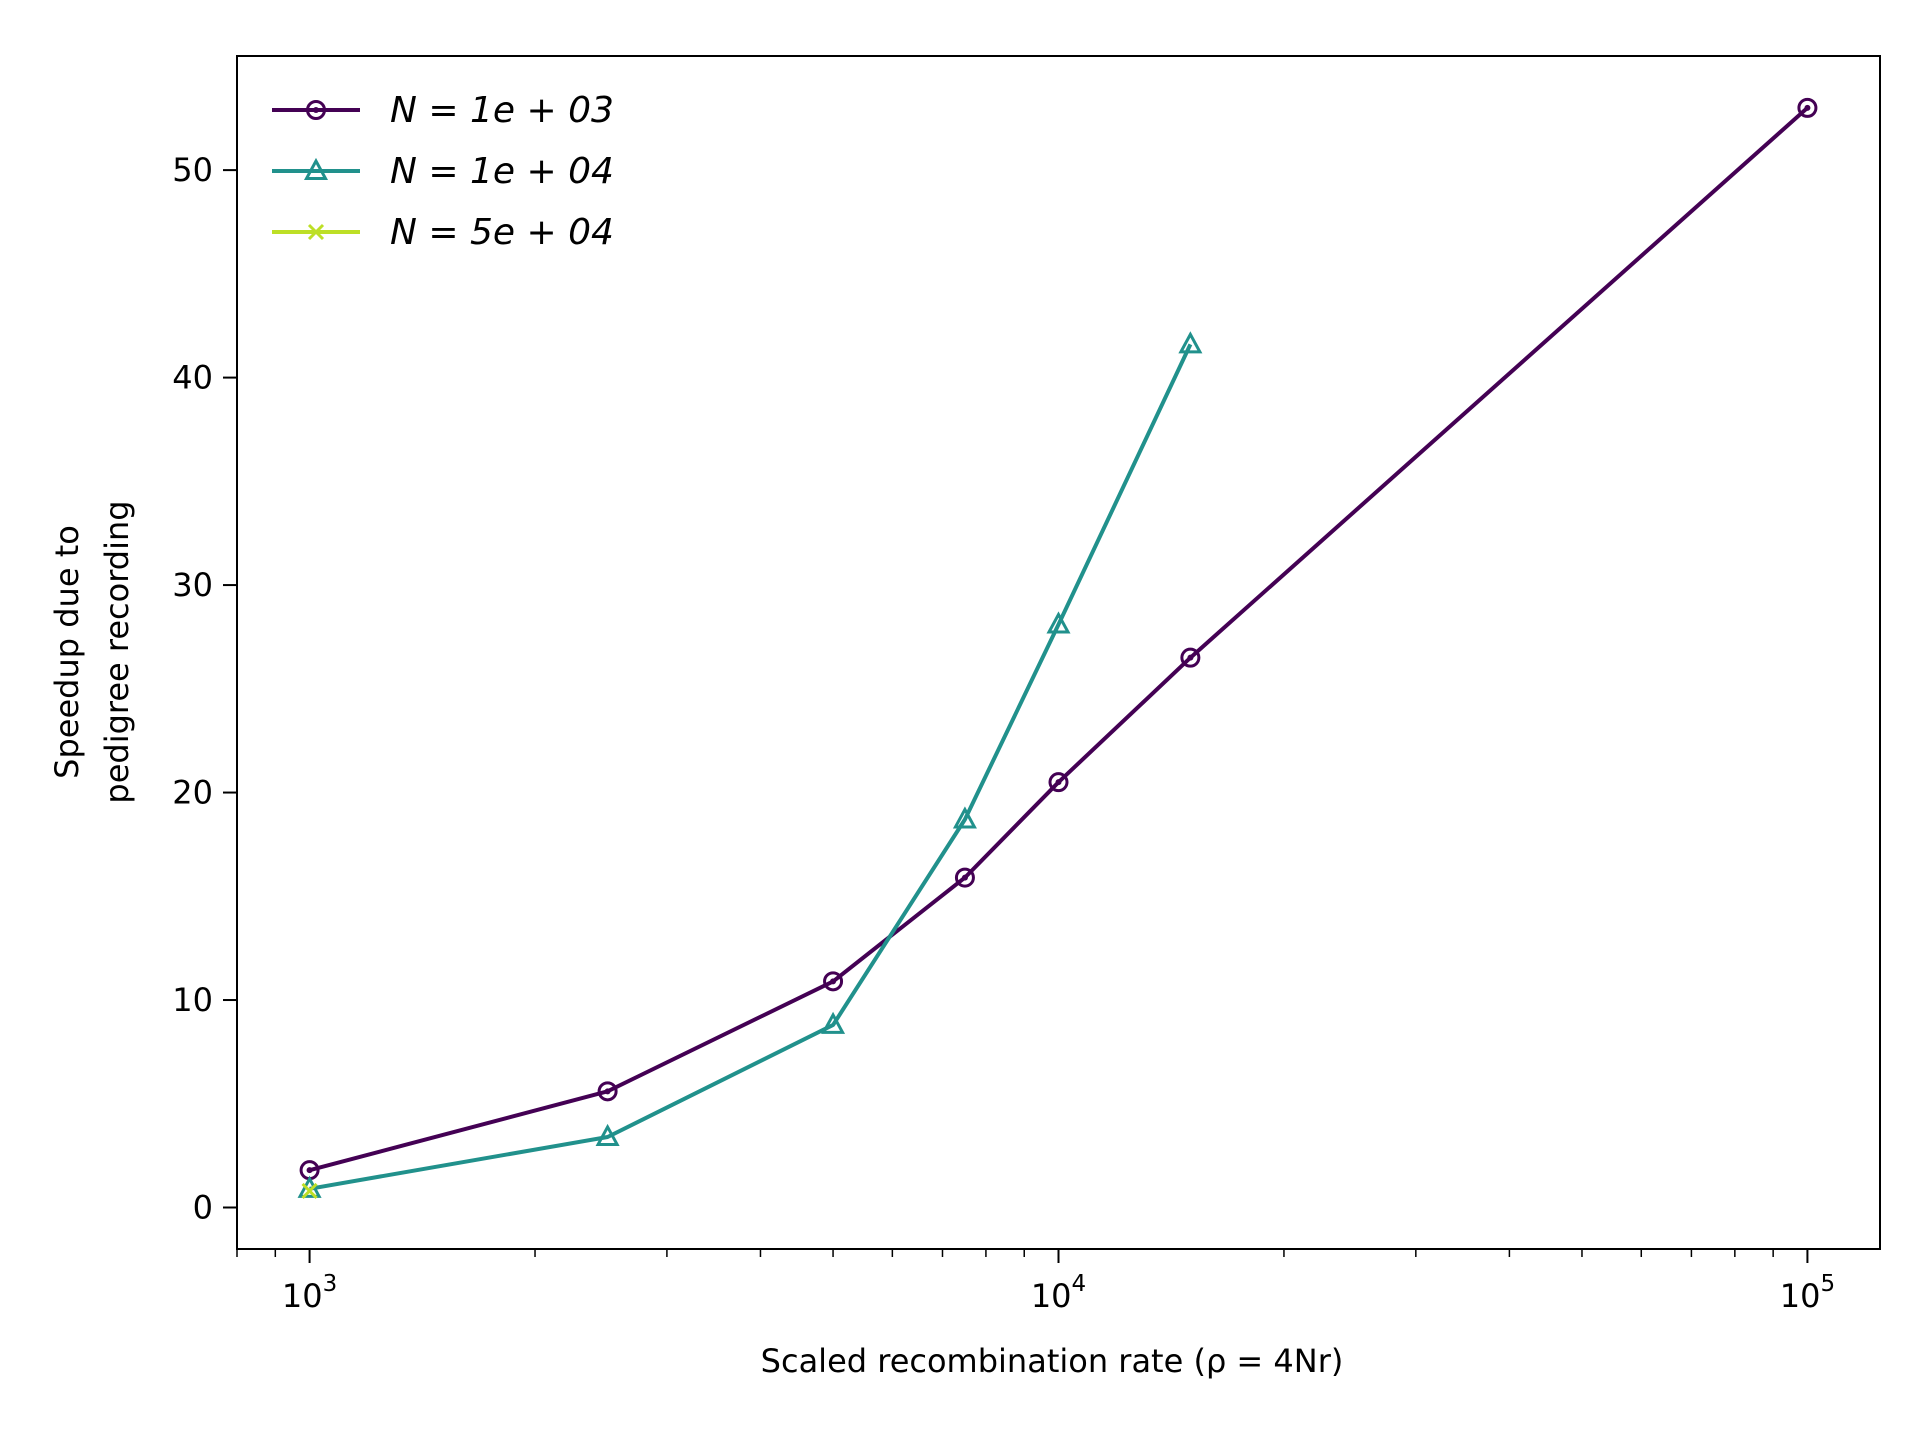 This screenshot has height=1440, width=1920. What do you see at coordinates (192, 793) in the screenshot?
I see `y-tick-label: 20` at bounding box center [192, 793].